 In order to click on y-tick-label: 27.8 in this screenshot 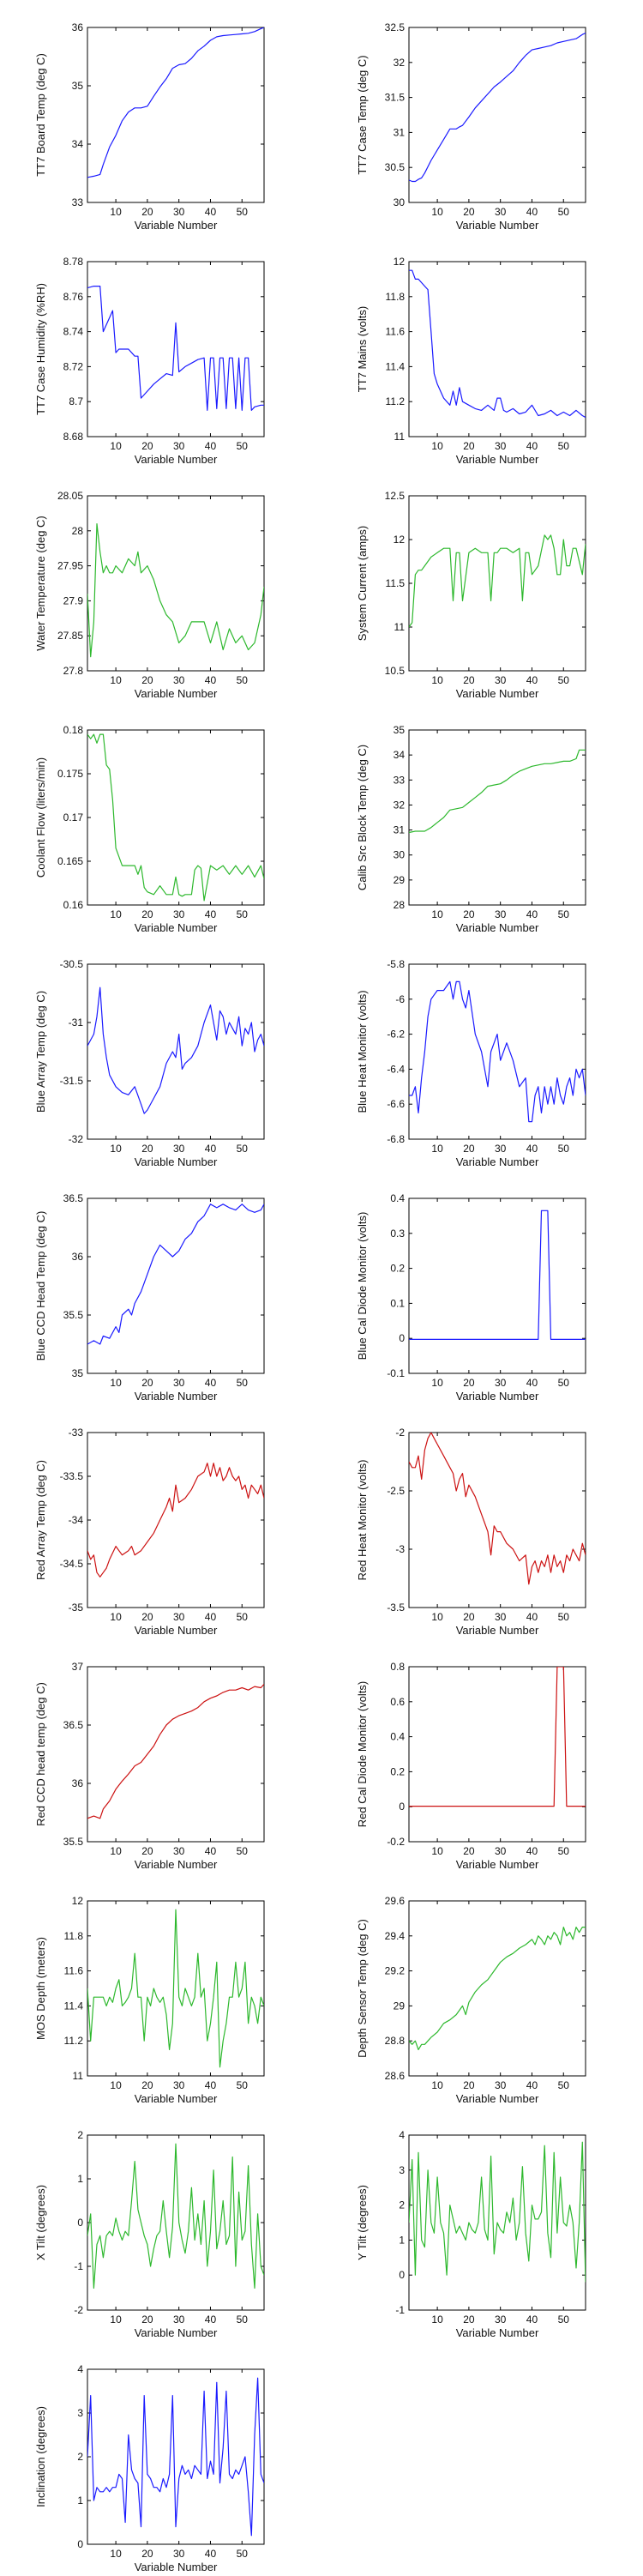, I will do `click(73, 671)`.